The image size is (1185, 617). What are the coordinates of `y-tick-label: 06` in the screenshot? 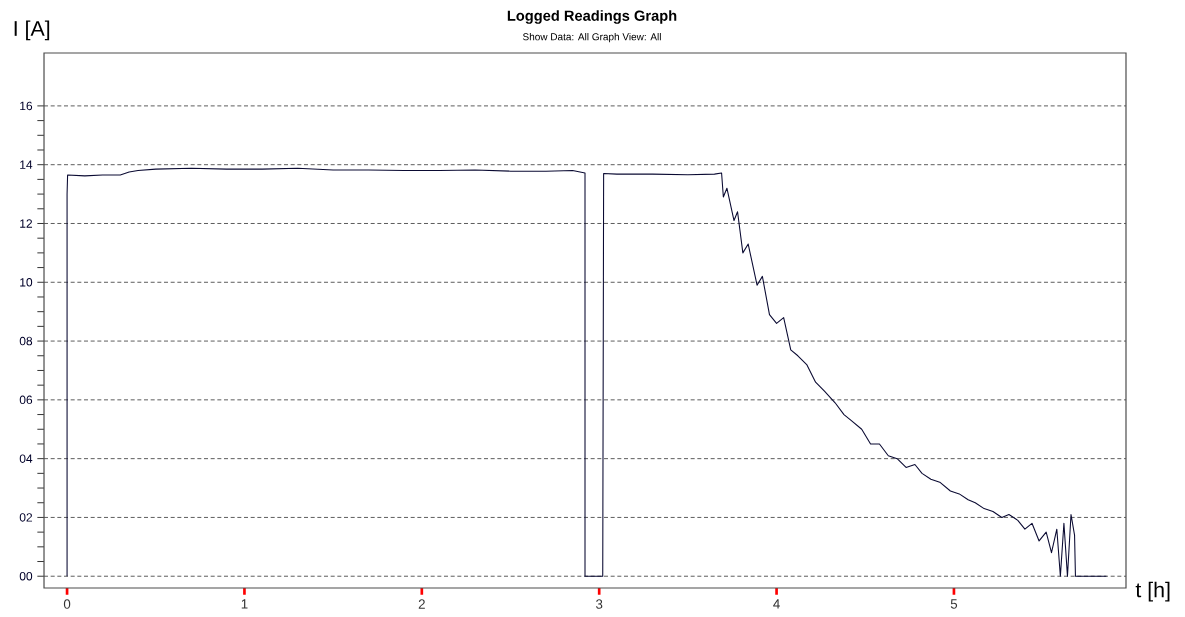 It's located at (26, 400).